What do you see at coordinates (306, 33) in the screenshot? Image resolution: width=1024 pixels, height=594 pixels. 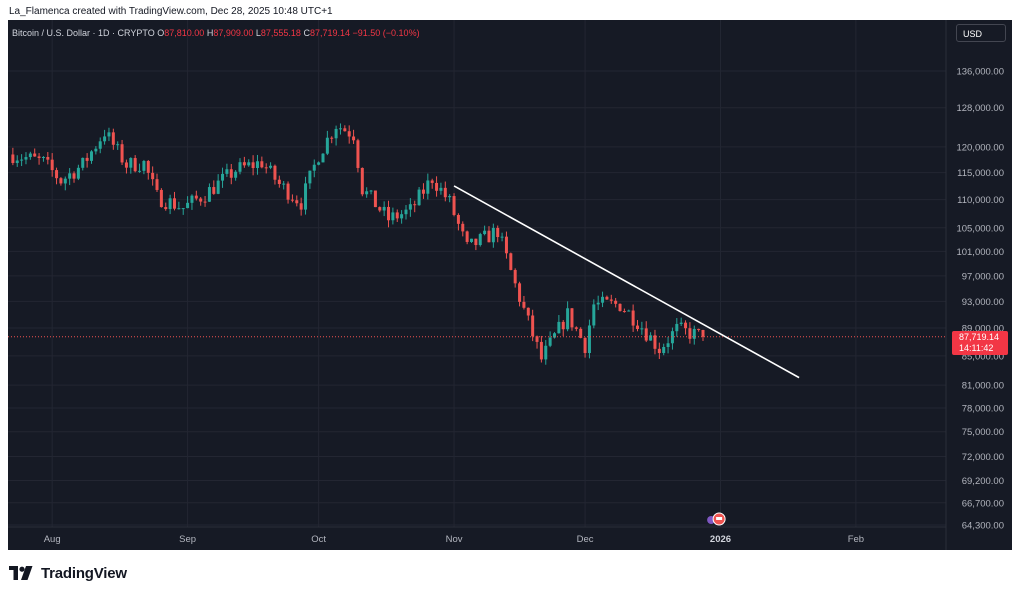 I see `close-label: C` at bounding box center [306, 33].